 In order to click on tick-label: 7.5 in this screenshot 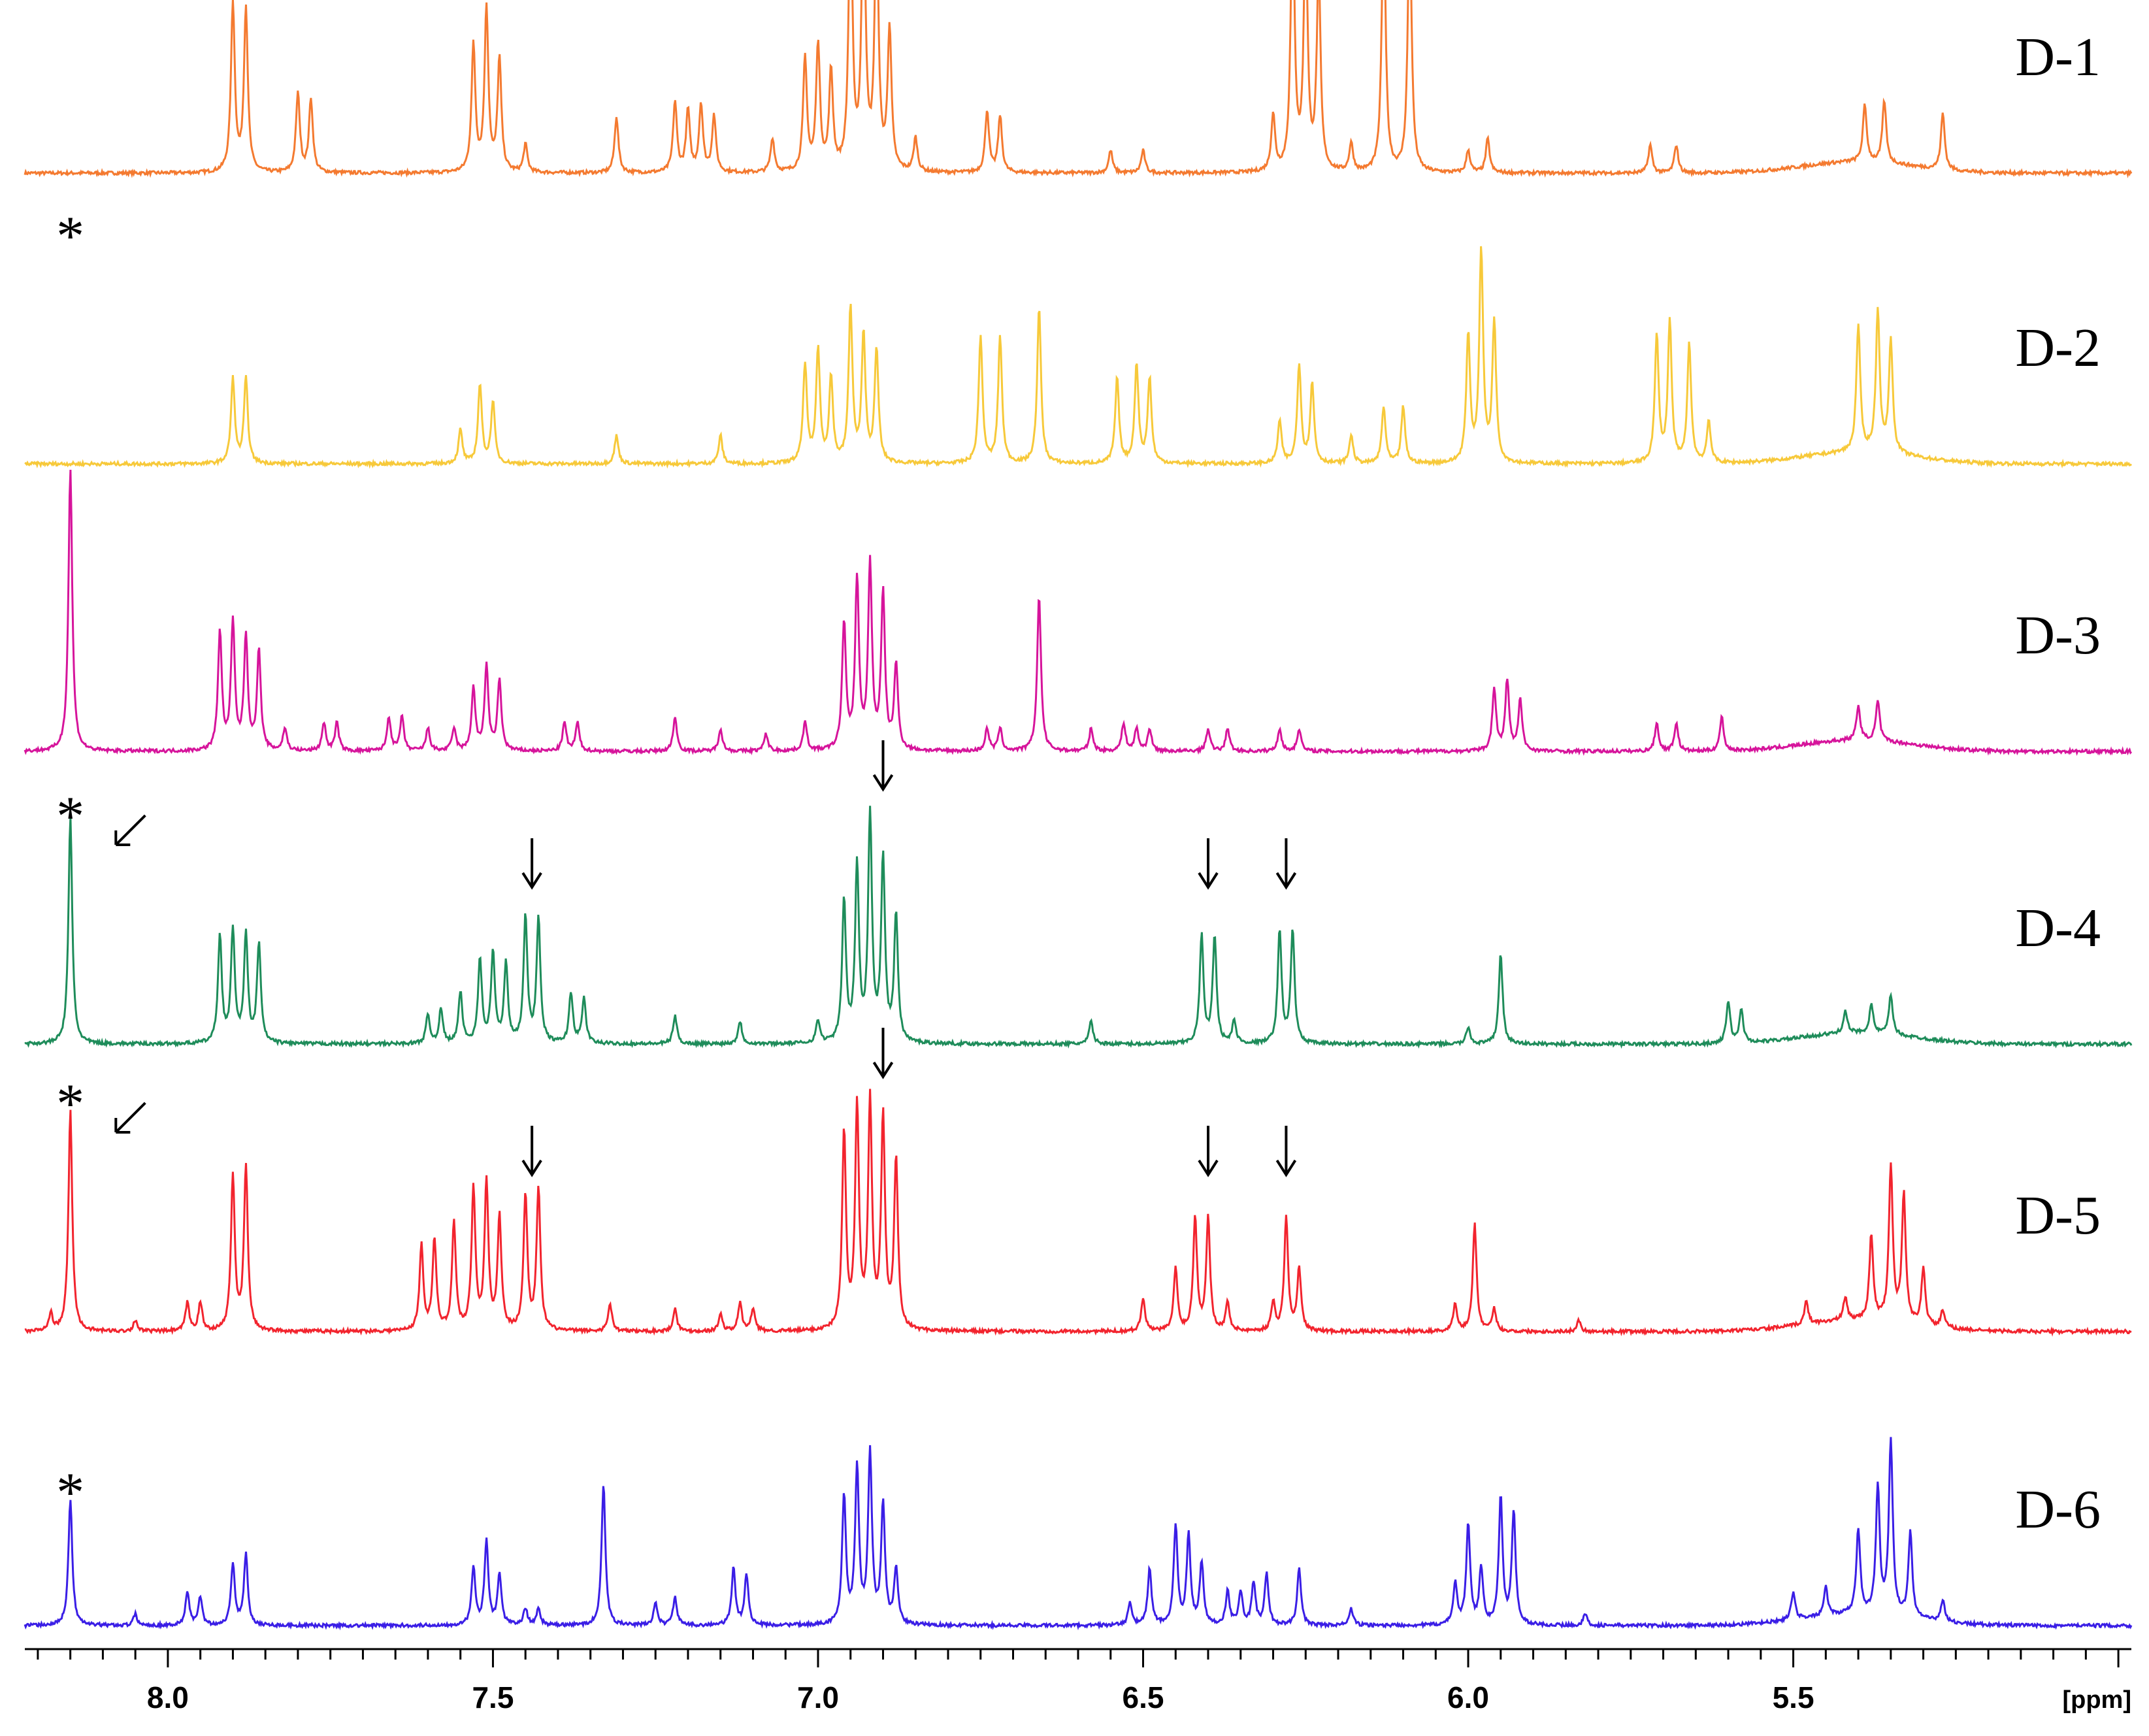, I will do `click(493, 1697)`.